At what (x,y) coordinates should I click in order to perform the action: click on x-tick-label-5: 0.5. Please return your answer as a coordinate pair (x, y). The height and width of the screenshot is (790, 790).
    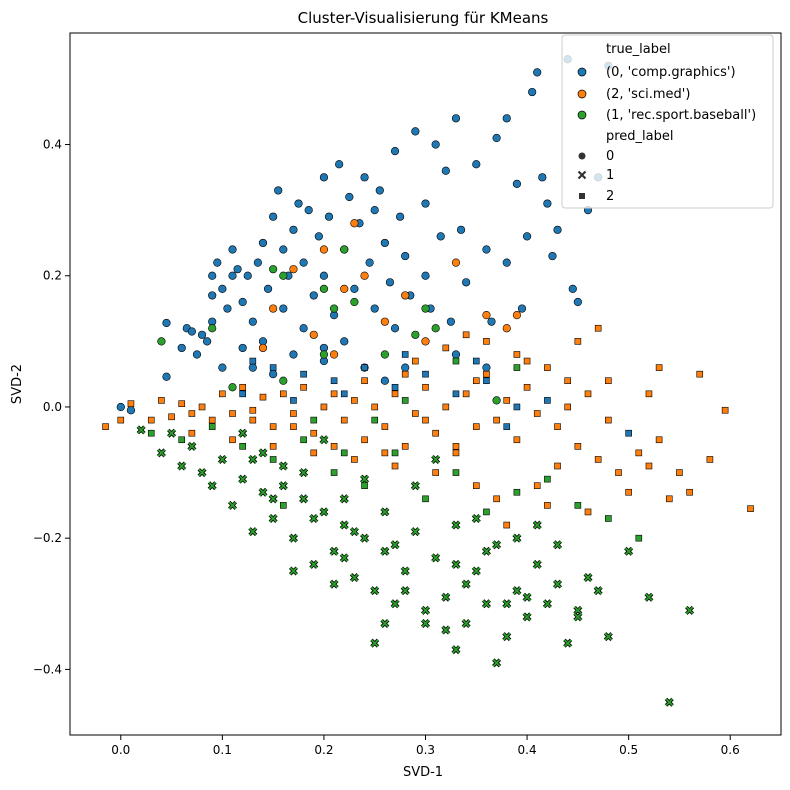
    Looking at the image, I should click on (628, 750).